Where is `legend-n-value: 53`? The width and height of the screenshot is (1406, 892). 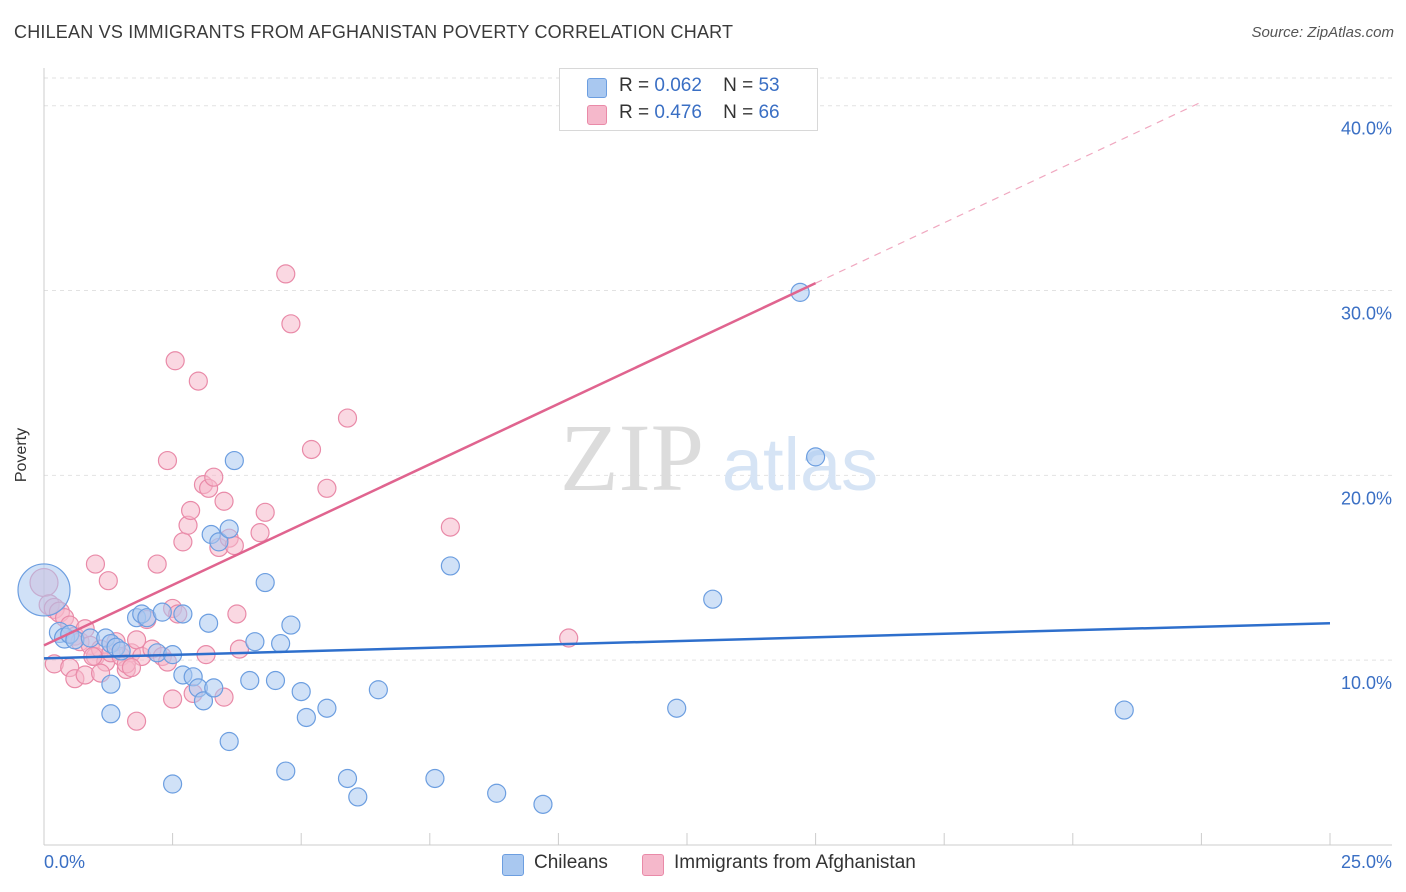
legend-n-value: 53 is located at coordinates (769, 85).